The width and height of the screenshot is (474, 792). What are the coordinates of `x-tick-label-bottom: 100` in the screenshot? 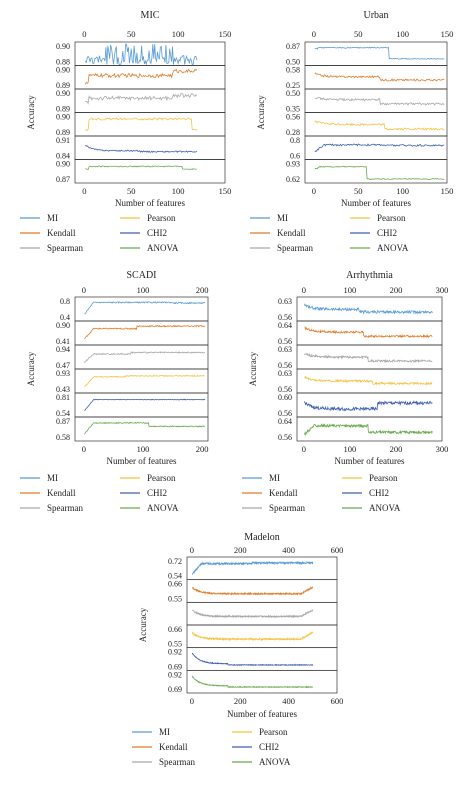 It's located at (178, 191).